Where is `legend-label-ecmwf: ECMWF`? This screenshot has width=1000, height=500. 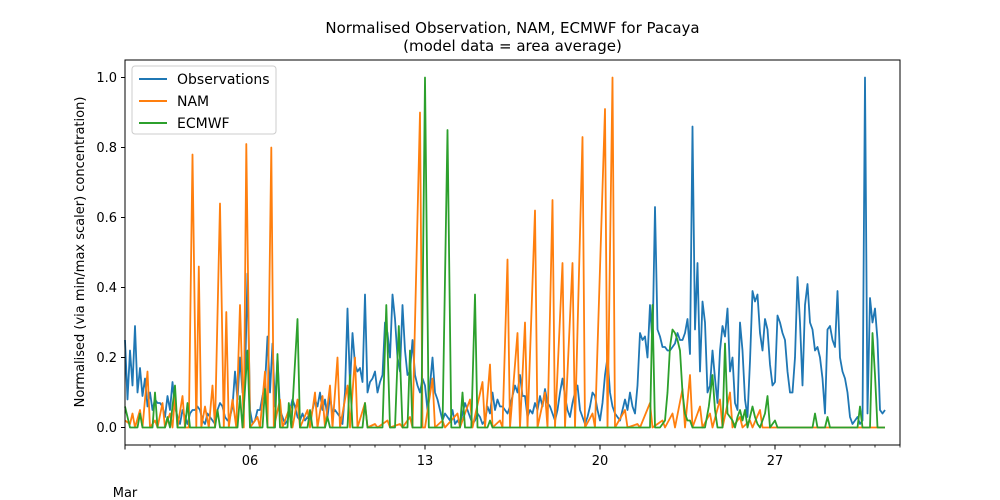
legend-label-ecmwf: ECMWF is located at coordinates (203, 124).